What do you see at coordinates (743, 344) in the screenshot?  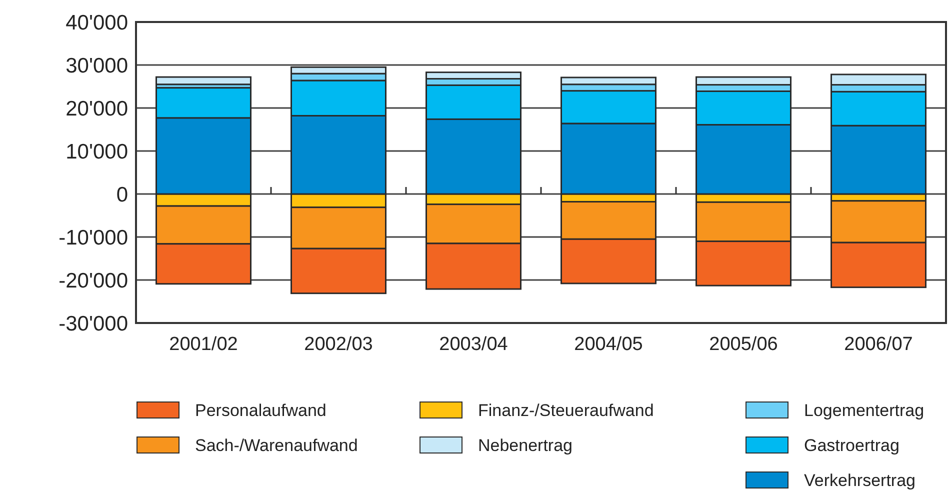 I see `x-tick-label: 2005/06` at bounding box center [743, 344].